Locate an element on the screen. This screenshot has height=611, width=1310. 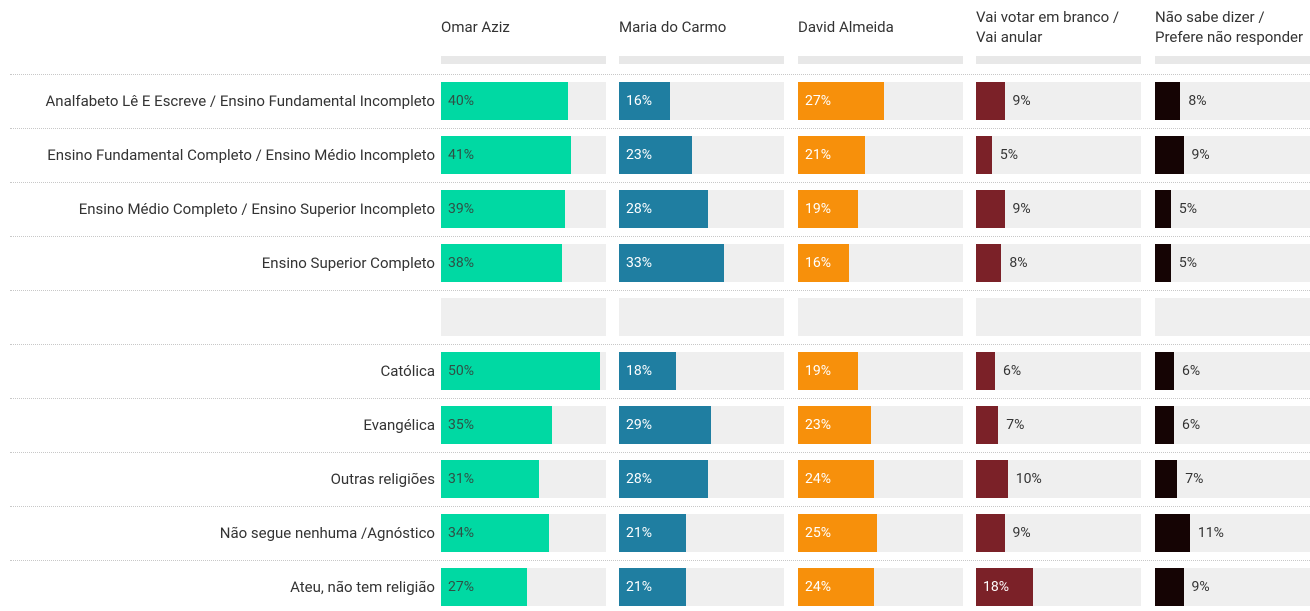
column-header: Não sabe dizer / Prefere não responder is located at coordinates (1229, 27).